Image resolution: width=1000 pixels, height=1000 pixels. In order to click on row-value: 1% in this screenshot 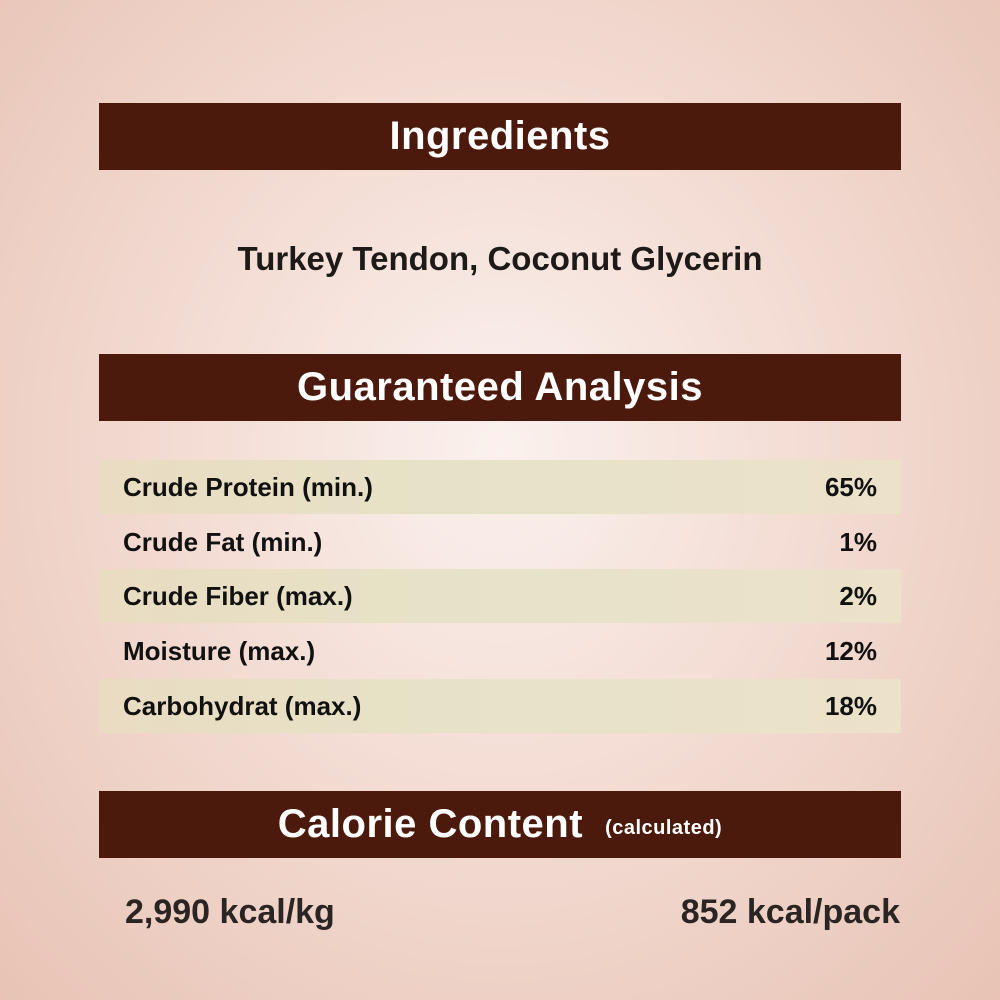, I will do `click(858, 541)`.